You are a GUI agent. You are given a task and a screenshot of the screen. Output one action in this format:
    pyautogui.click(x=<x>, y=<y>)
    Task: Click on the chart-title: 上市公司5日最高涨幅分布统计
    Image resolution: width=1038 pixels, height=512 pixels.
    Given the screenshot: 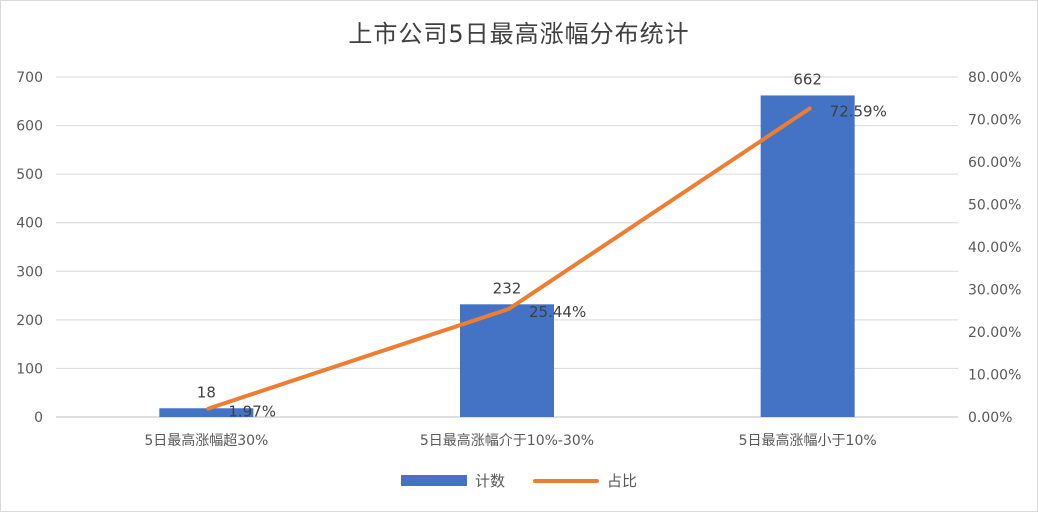 What is the action you would take?
    pyautogui.click(x=519, y=34)
    